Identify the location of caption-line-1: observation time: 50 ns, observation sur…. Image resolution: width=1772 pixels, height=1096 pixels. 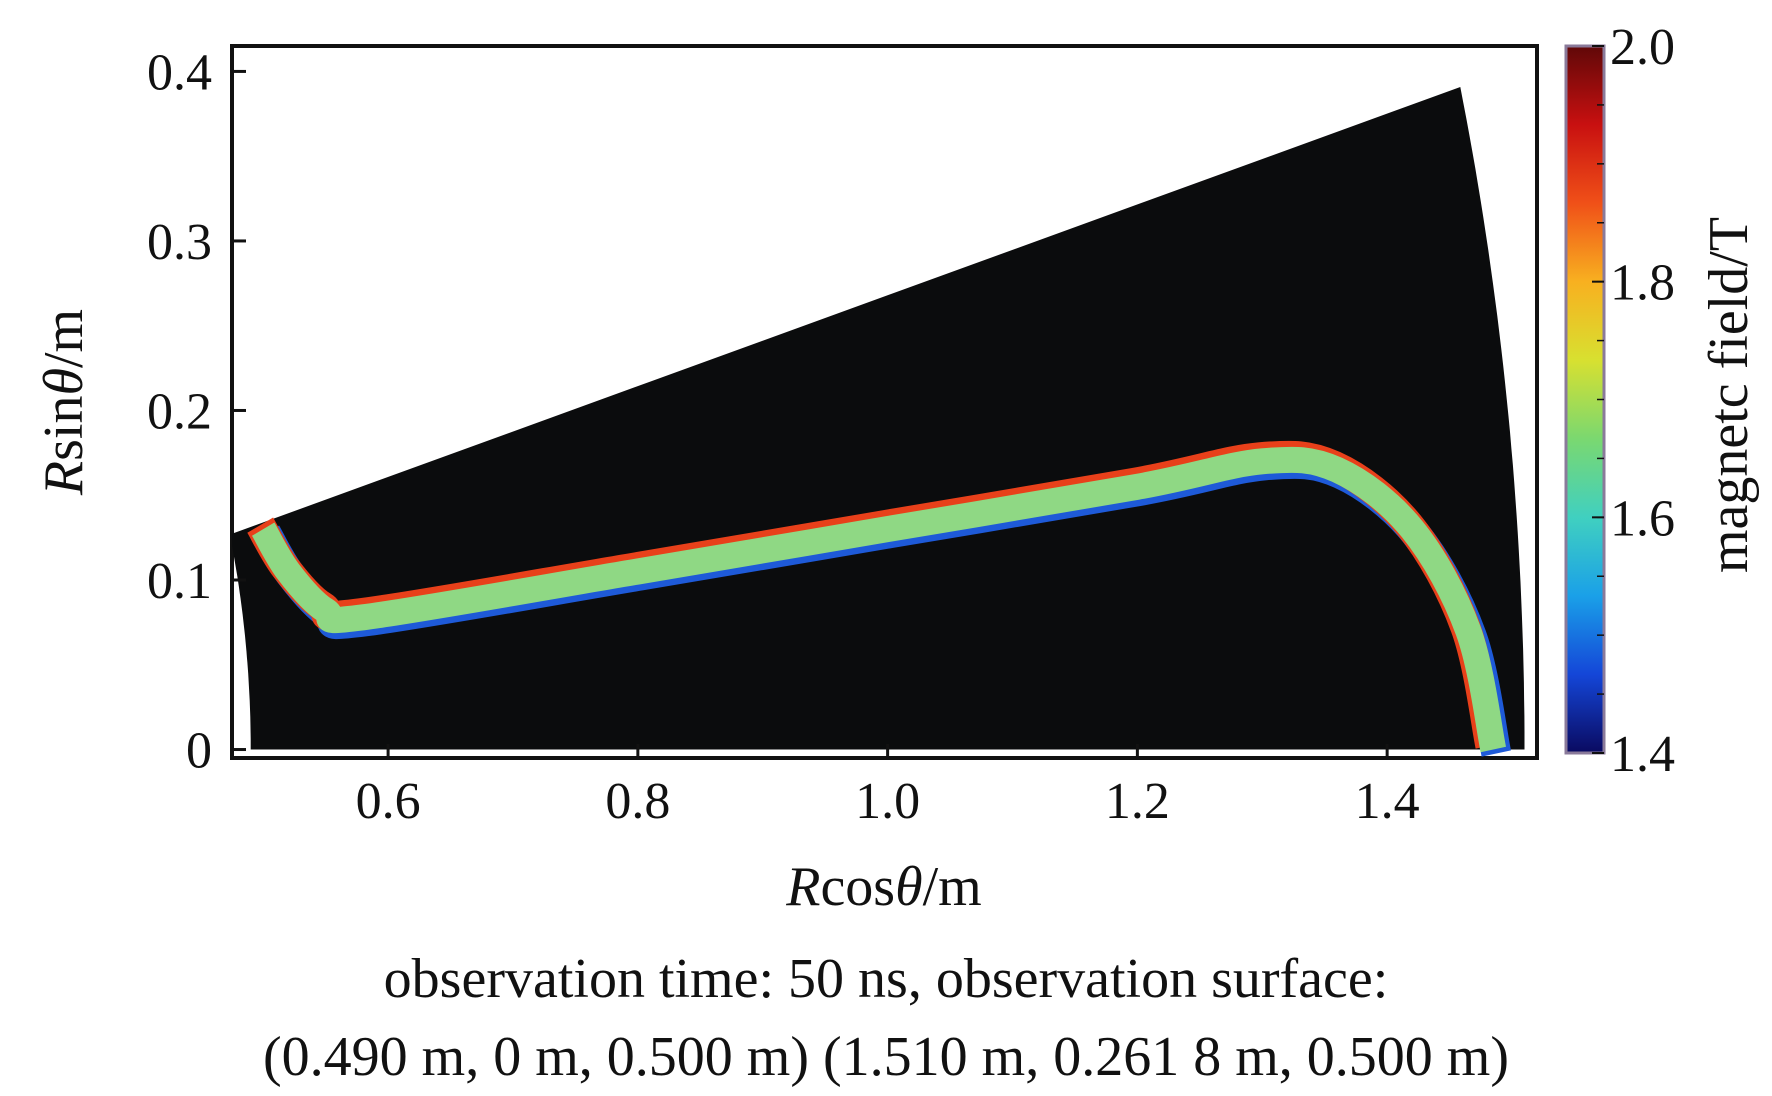
(886, 979).